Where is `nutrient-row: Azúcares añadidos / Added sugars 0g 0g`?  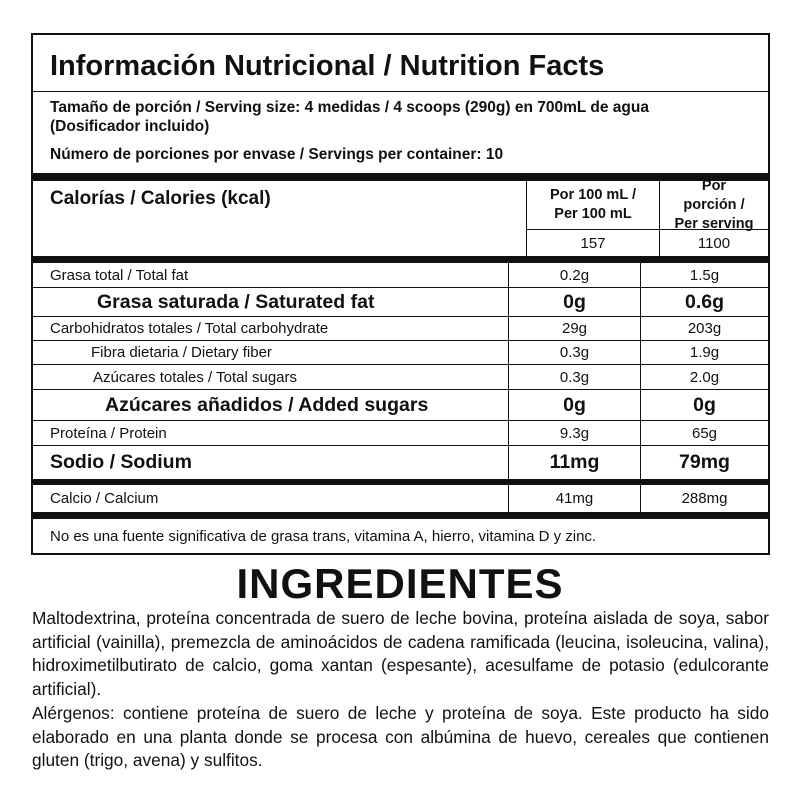 nutrient-row: Azúcares añadidos / Added sugars 0g 0g is located at coordinates (400, 405).